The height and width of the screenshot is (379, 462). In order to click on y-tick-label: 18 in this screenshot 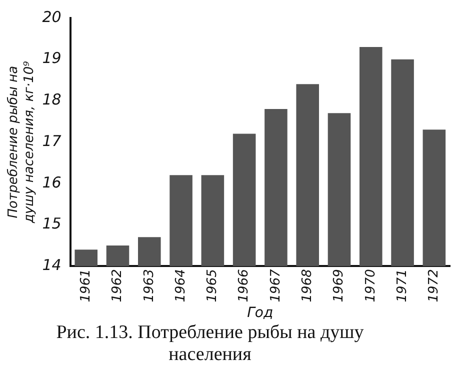, I will do `click(52, 99)`.